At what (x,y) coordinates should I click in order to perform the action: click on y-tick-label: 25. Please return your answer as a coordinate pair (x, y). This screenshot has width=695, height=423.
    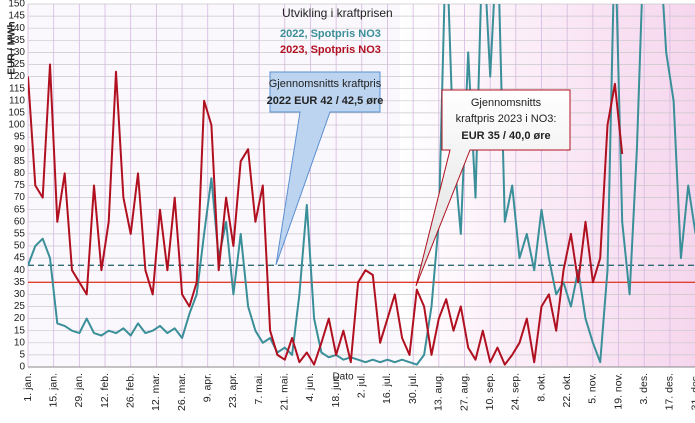
    Looking at the image, I should click on (20, 306).